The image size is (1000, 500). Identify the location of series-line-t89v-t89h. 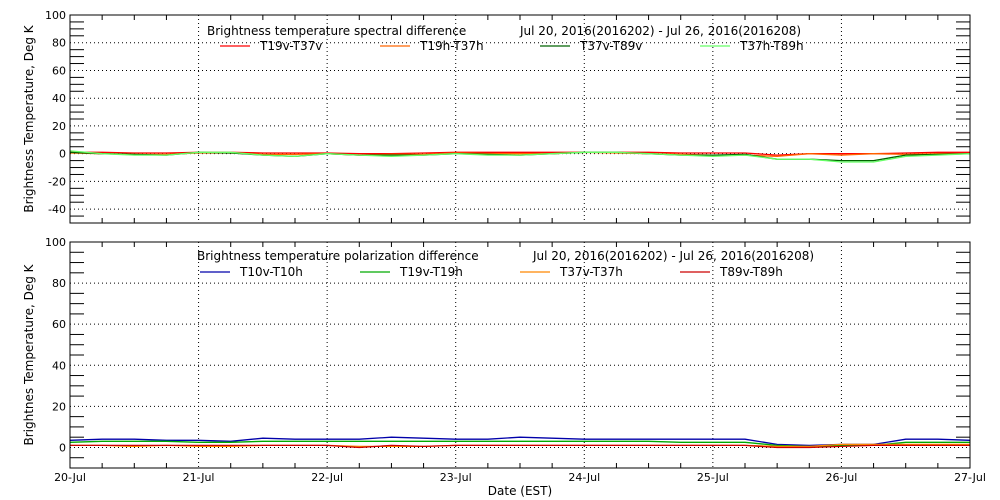
(520, 446).